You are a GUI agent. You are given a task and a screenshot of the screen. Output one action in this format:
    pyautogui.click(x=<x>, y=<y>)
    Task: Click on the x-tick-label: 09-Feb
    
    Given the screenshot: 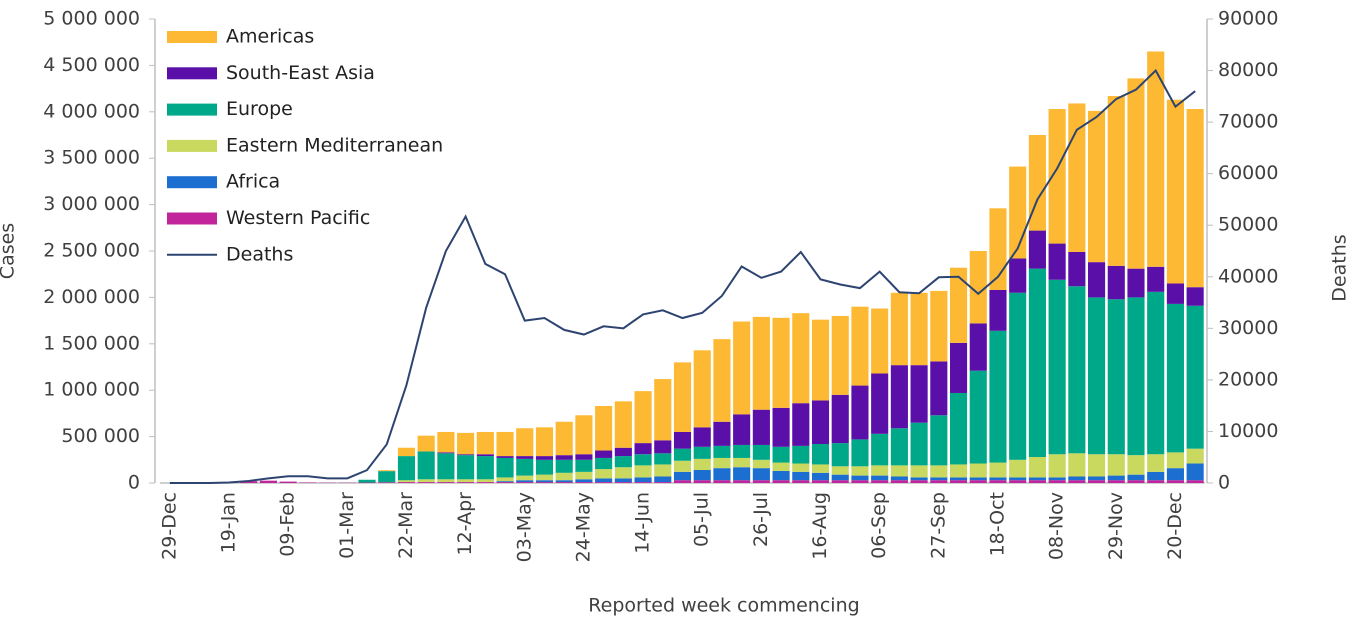 What is the action you would take?
    pyautogui.click(x=288, y=524)
    